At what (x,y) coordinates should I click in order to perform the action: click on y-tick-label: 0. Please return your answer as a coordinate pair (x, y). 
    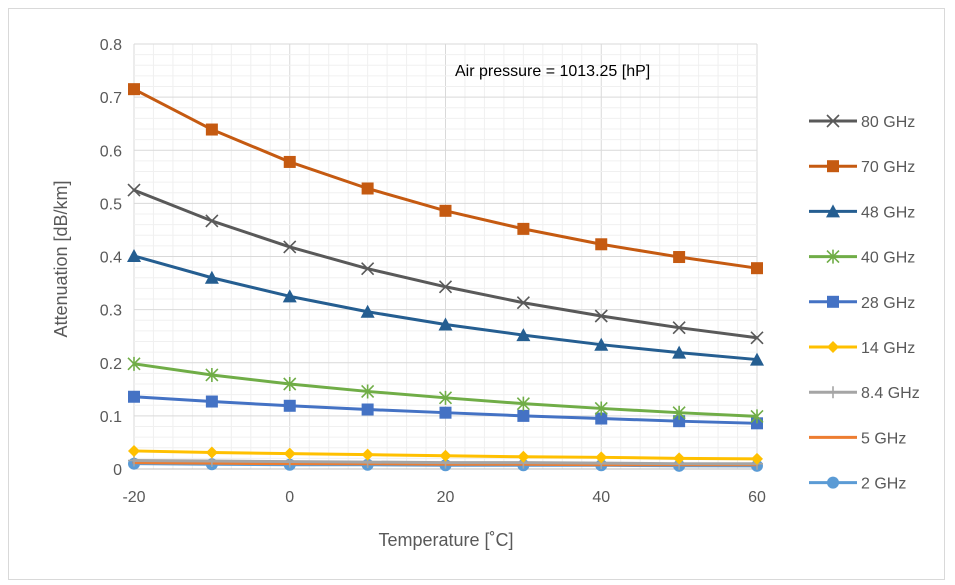
    Looking at the image, I should click on (117, 470).